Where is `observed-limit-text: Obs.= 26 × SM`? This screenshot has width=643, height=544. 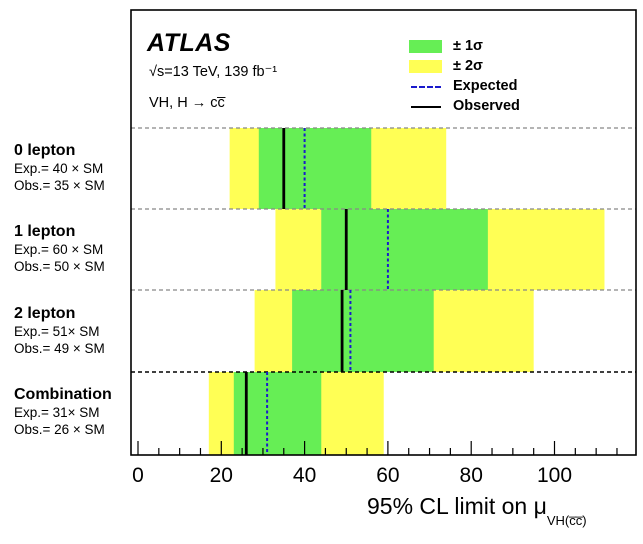
observed-limit-text: Obs.= 26 × SM is located at coordinates (59, 429).